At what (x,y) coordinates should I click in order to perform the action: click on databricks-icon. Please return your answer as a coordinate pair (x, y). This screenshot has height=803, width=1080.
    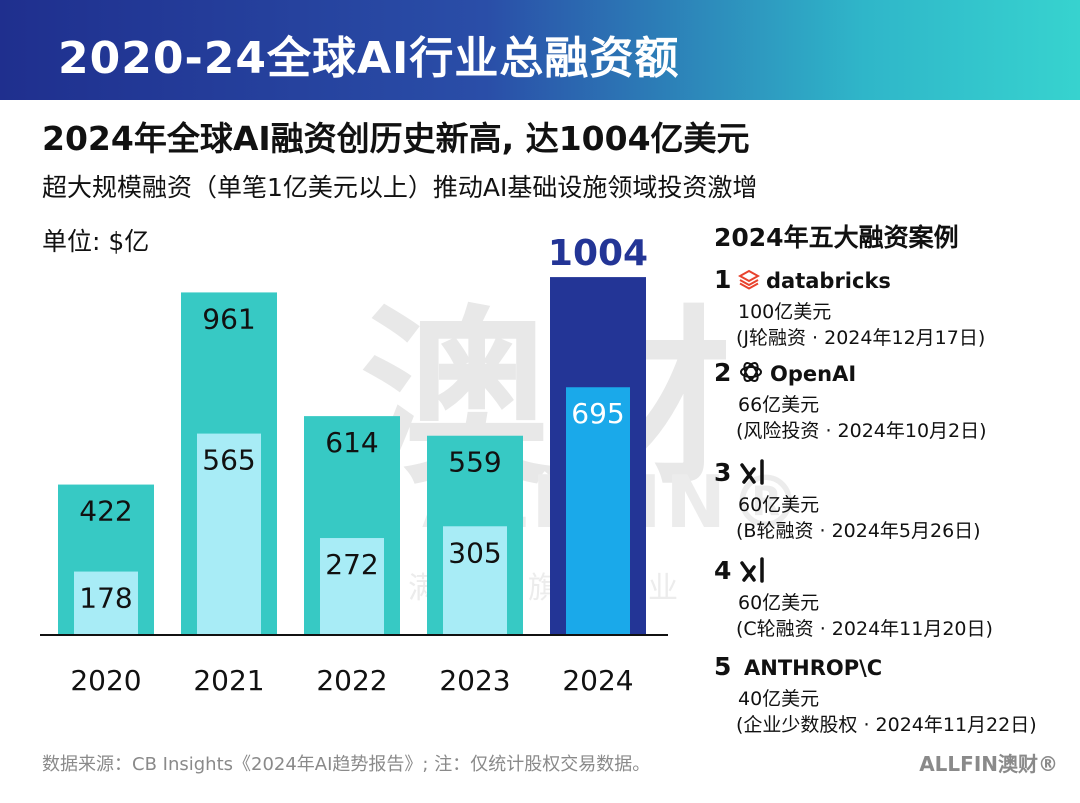
    Looking at the image, I should click on (749, 281).